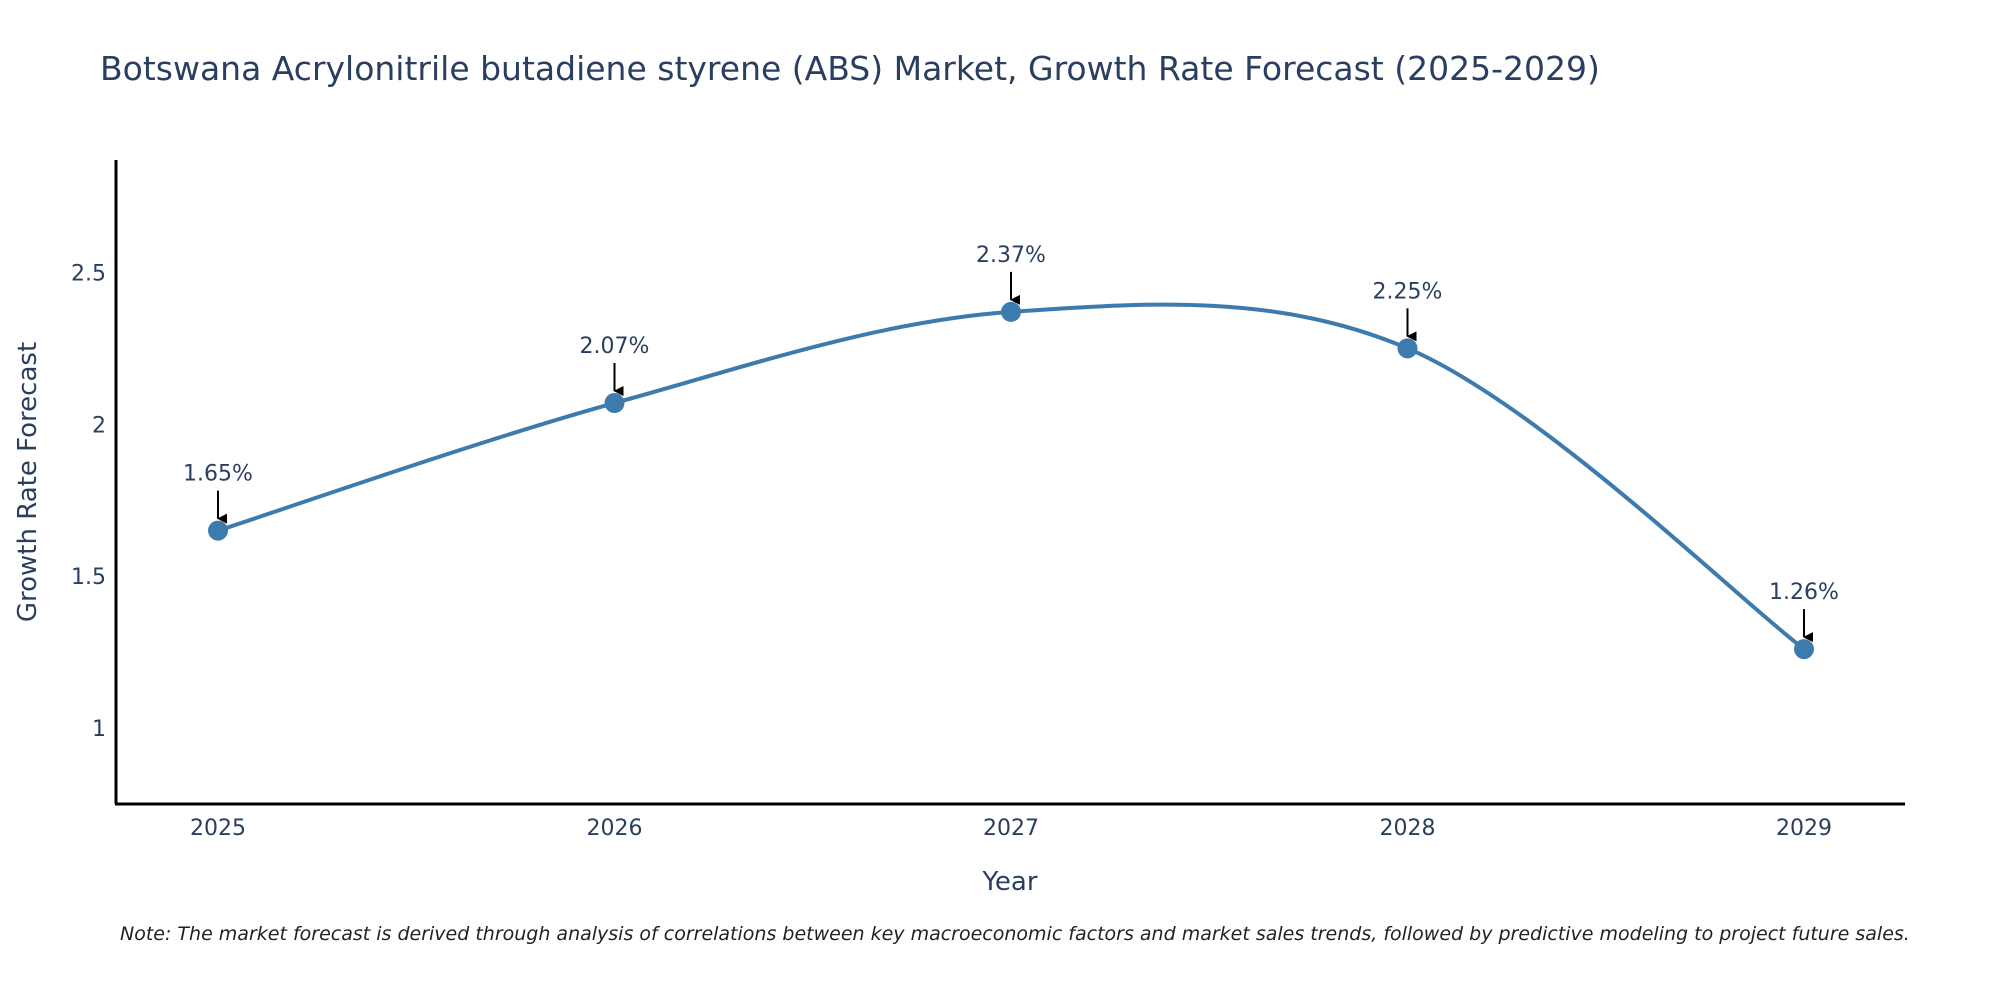  I want to click on x-axis-title: Year, so click(1009, 882).